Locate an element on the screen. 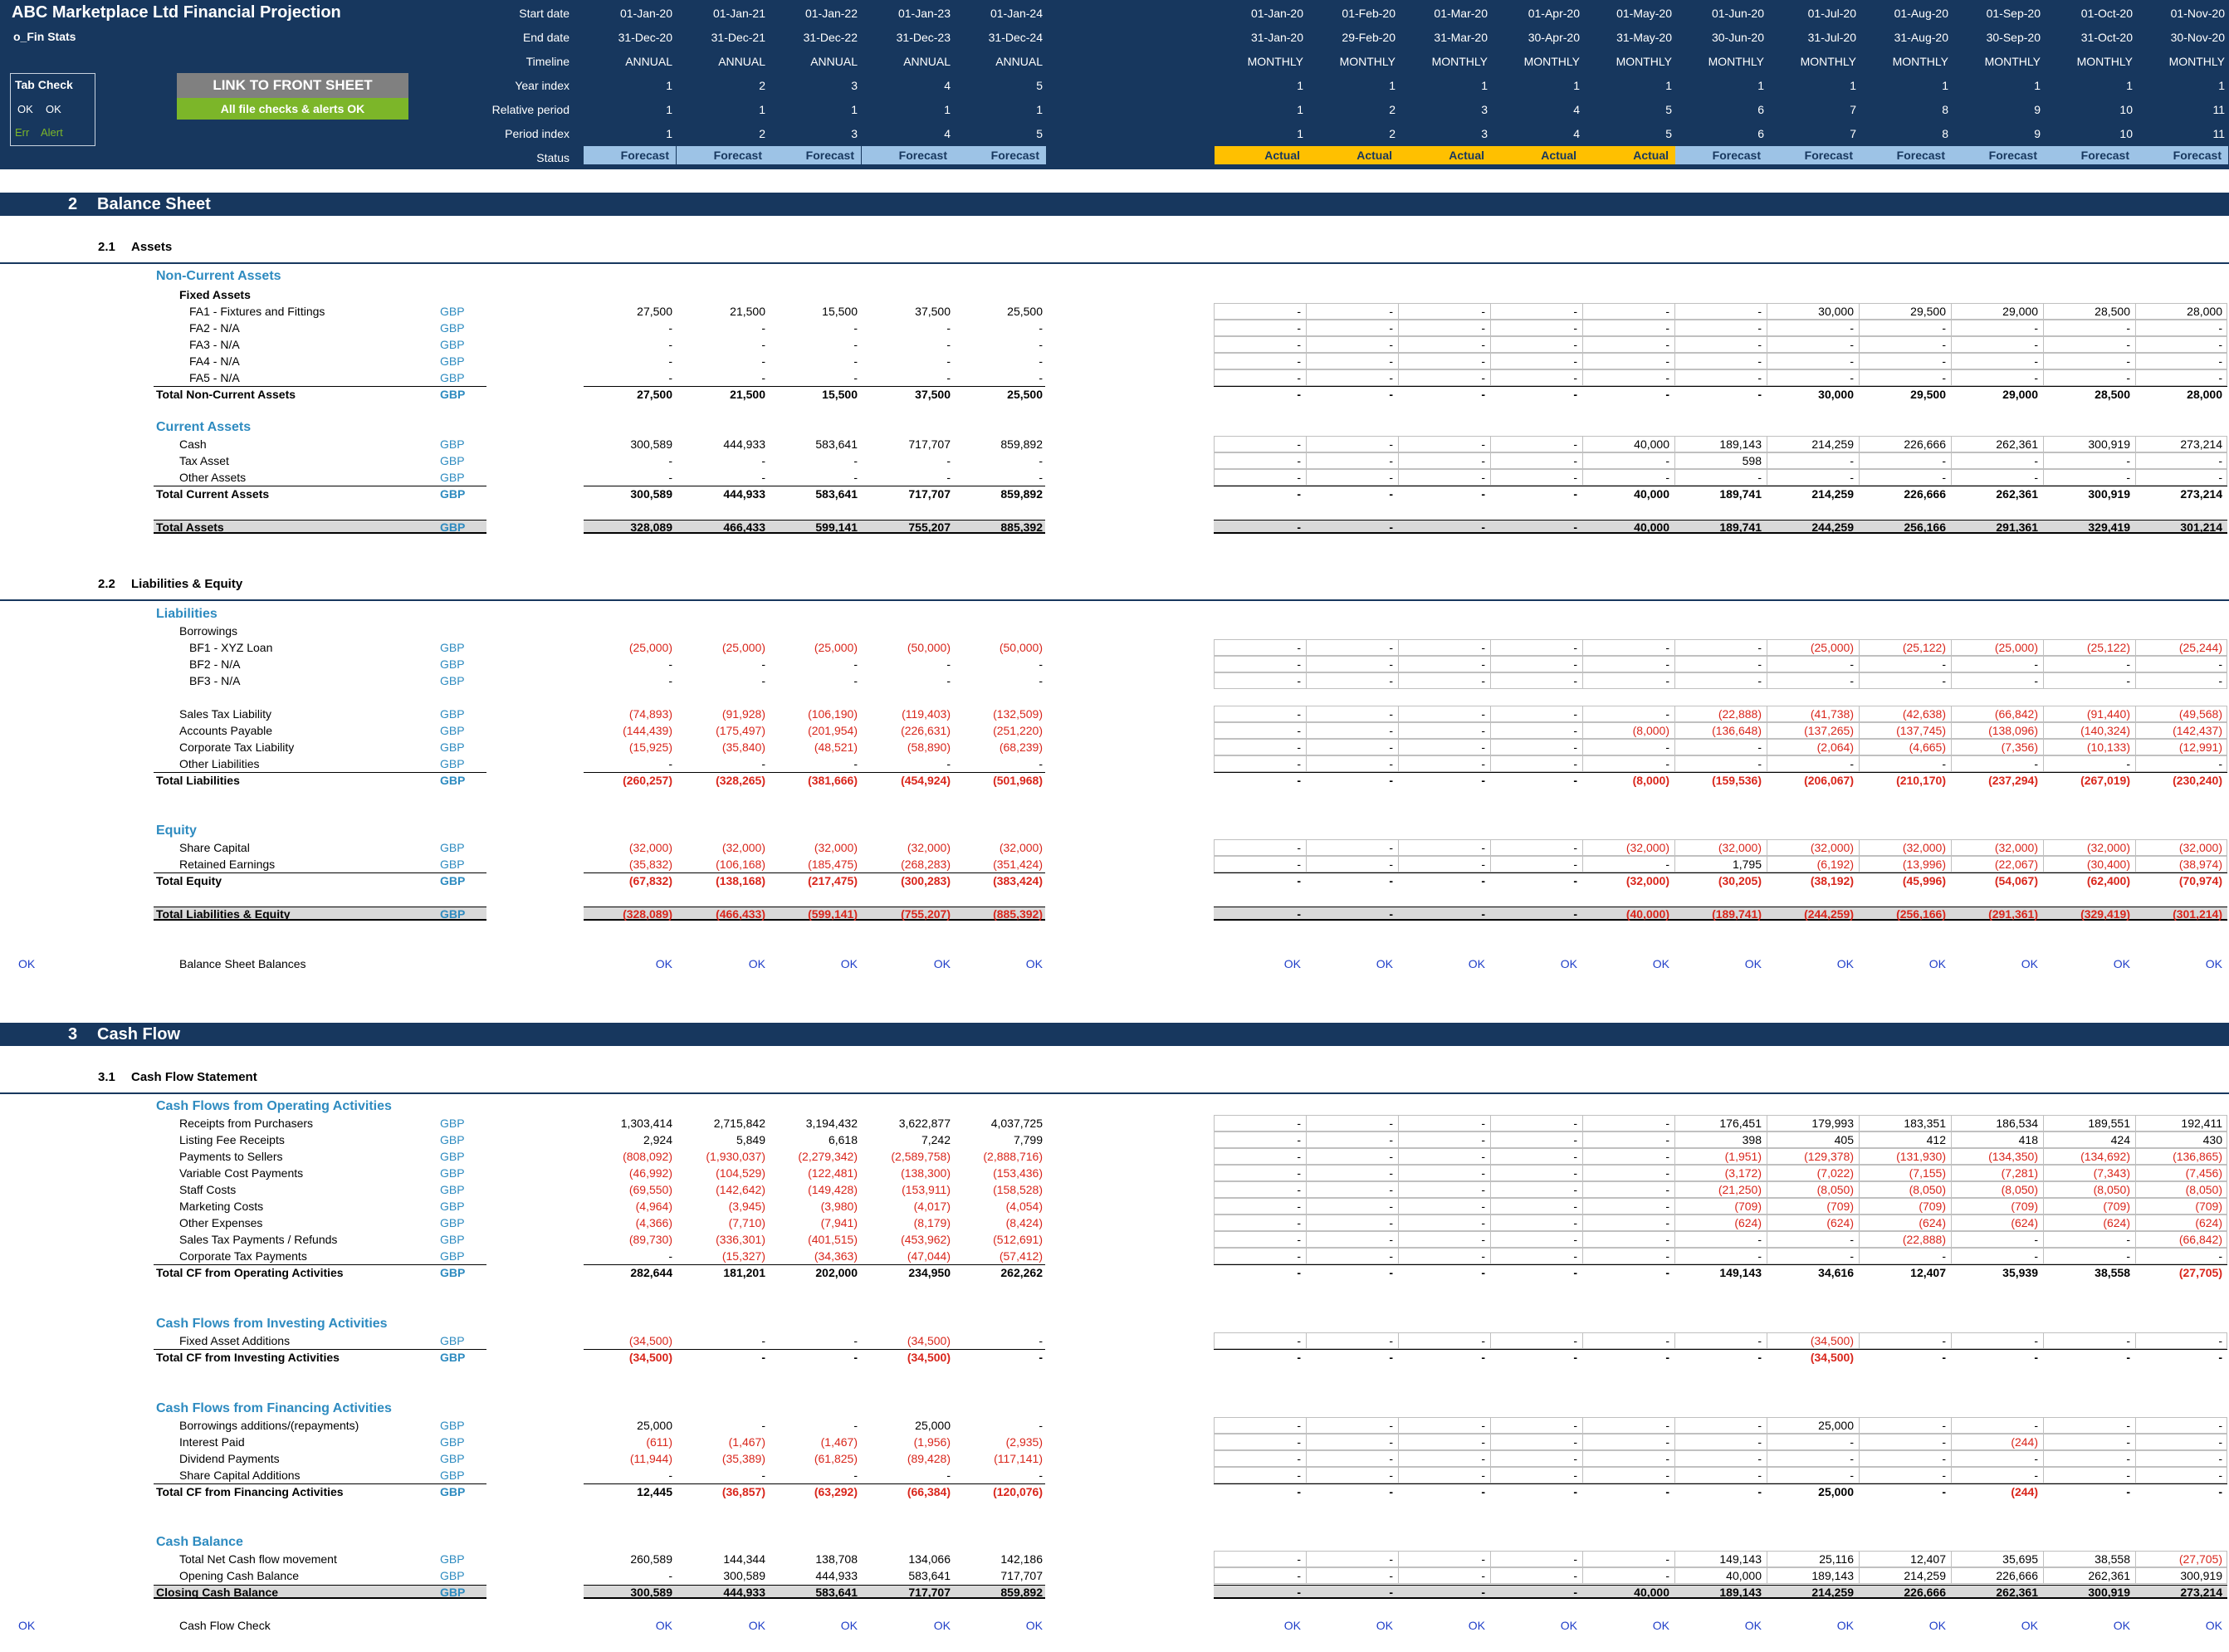 The height and width of the screenshot is (1652, 2229). annual-value: 260,589 is located at coordinates (651, 1559).